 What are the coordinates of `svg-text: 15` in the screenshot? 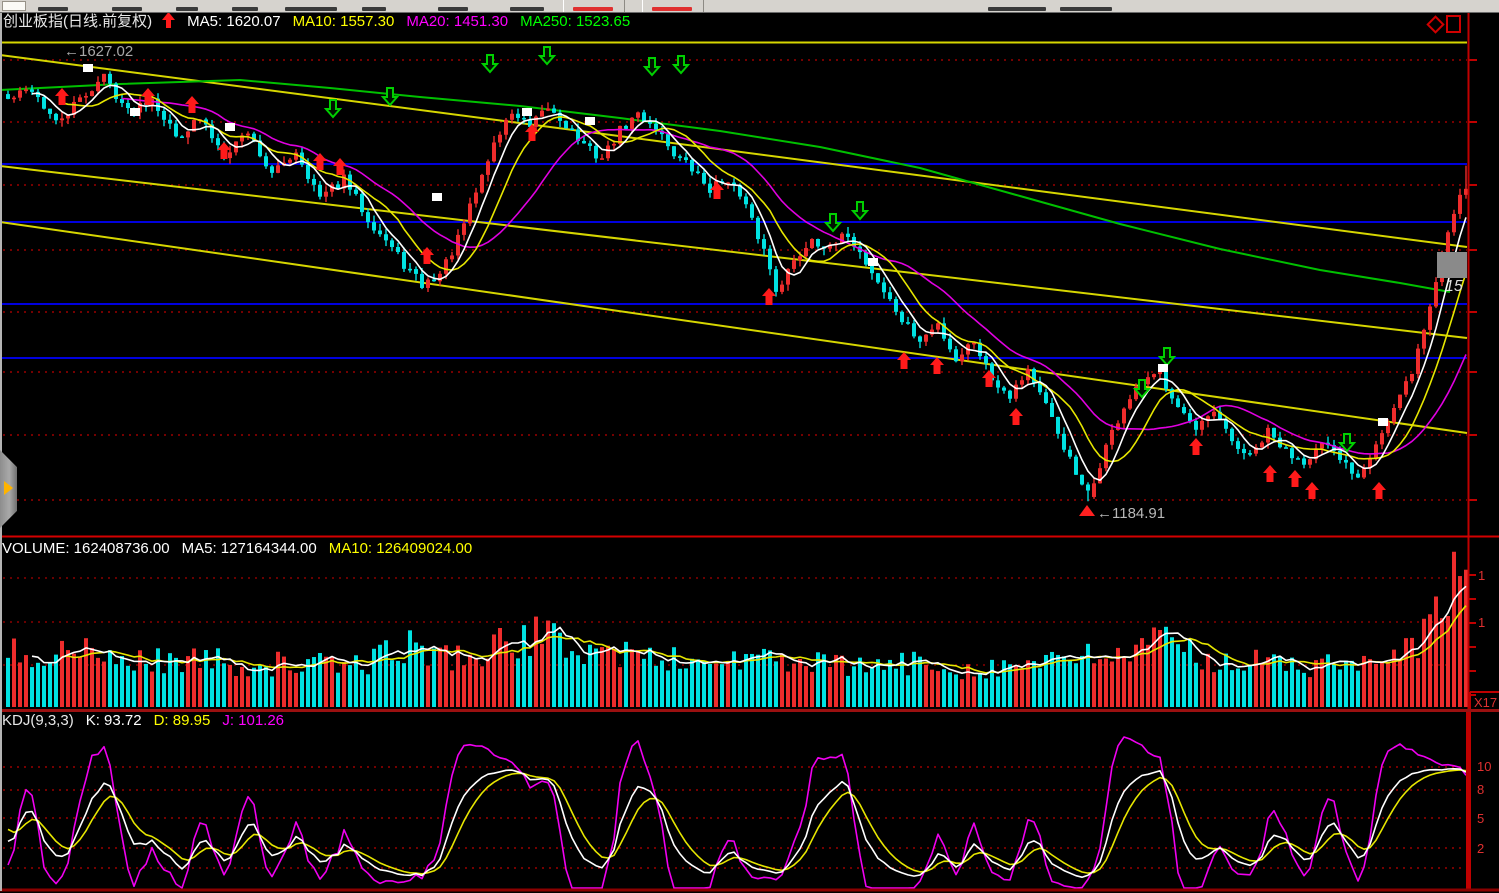 It's located at (1454, 286).